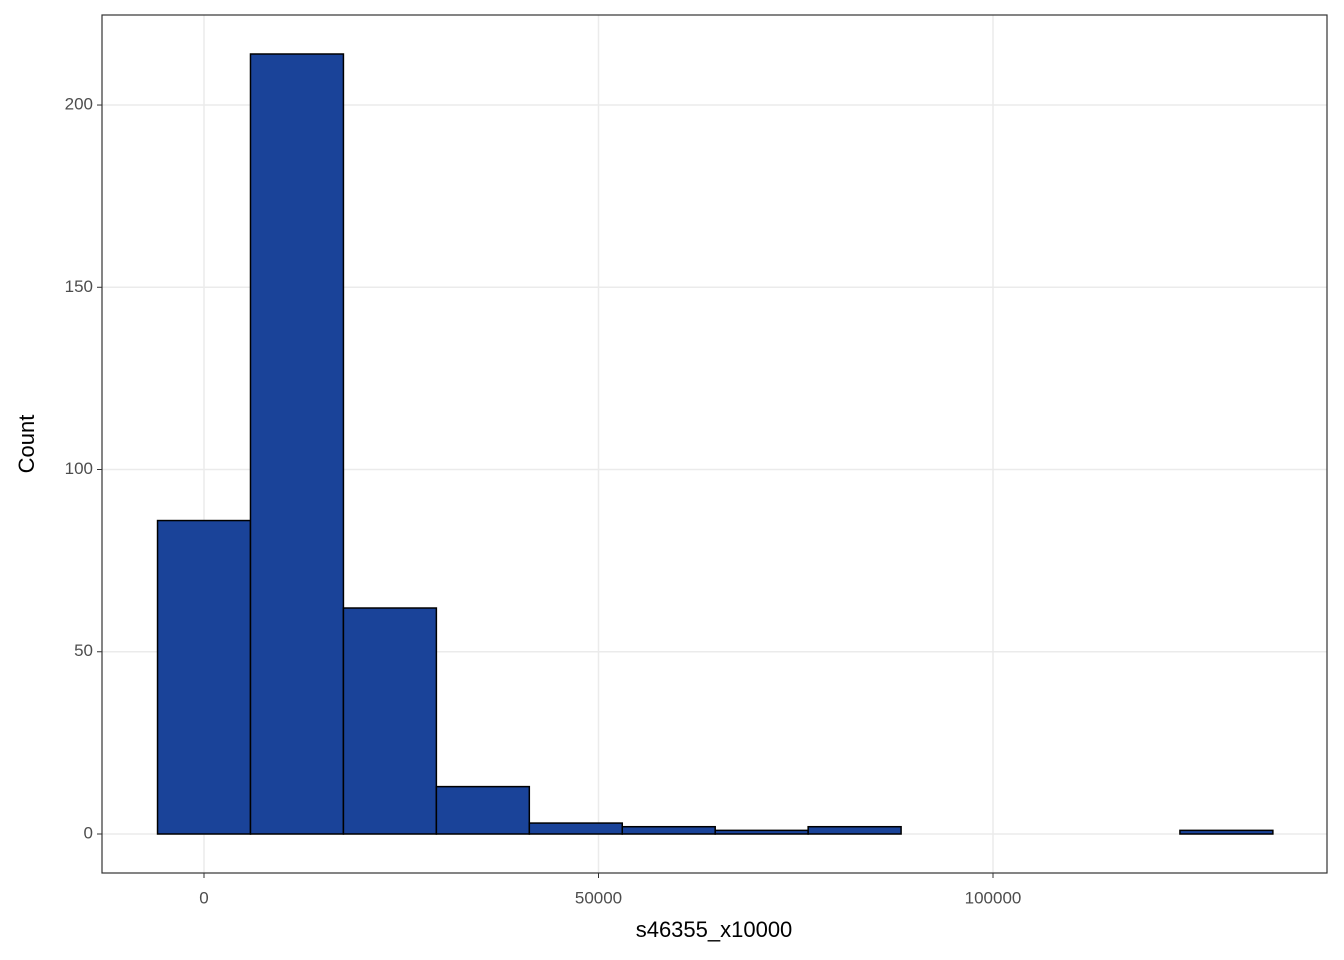 The width and height of the screenshot is (1344, 960). What do you see at coordinates (79, 286) in the screenshot?
I see `y-tick-label: 150` at bounding box center [79, 286].